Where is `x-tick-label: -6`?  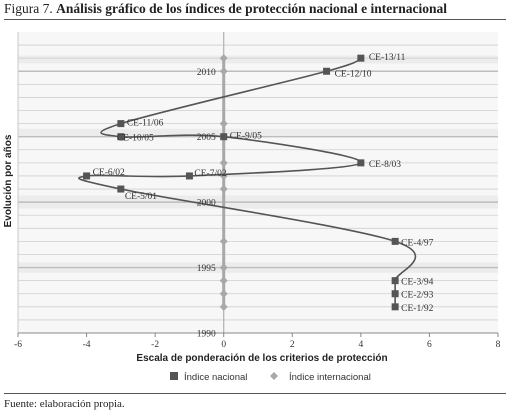
x-tick-label: -6 is located at coordinates (18, 345).